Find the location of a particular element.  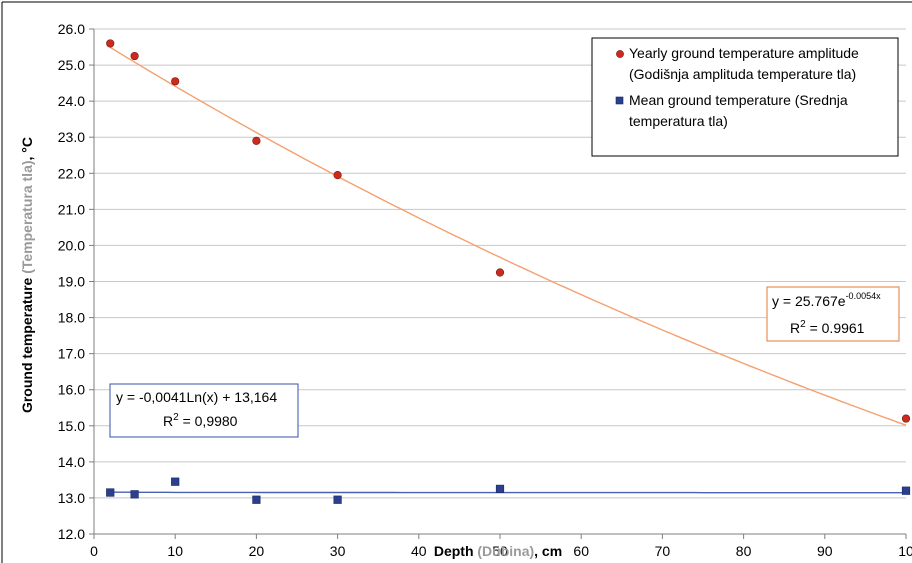

y-axis-title-main: Ground temperature is located at coordinates (27, 343).